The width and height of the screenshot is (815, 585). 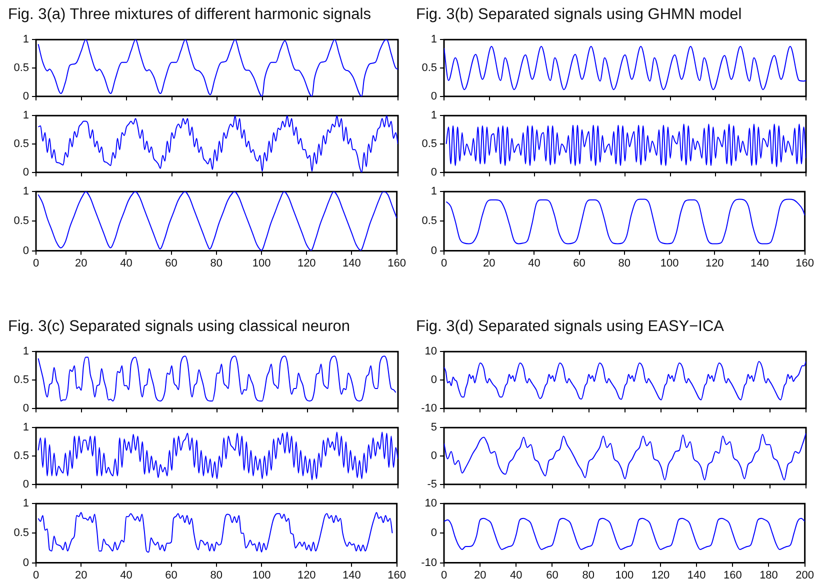 What do you see at coordinates (570, 327) in the screenshot?
I see `chart-title: Fig. 3(d) Separated signals using EASY−ICA` at bounding box center [570, 327].